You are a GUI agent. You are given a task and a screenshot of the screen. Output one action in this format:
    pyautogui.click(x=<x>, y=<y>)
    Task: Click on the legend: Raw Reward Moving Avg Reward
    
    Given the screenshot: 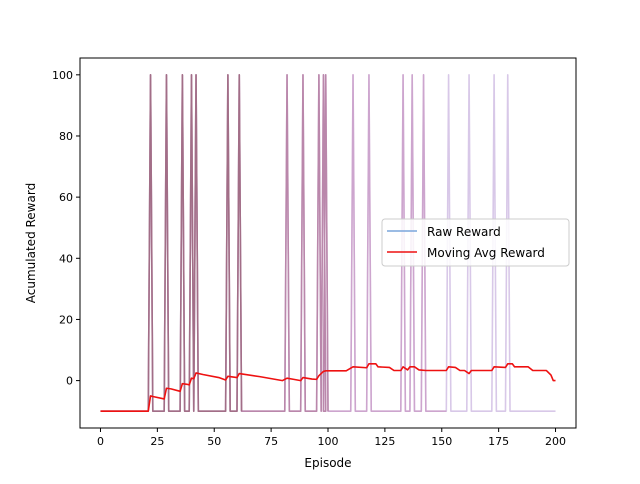 What is the action you would take?
    pyautogui.click(x=475, y=242)
    